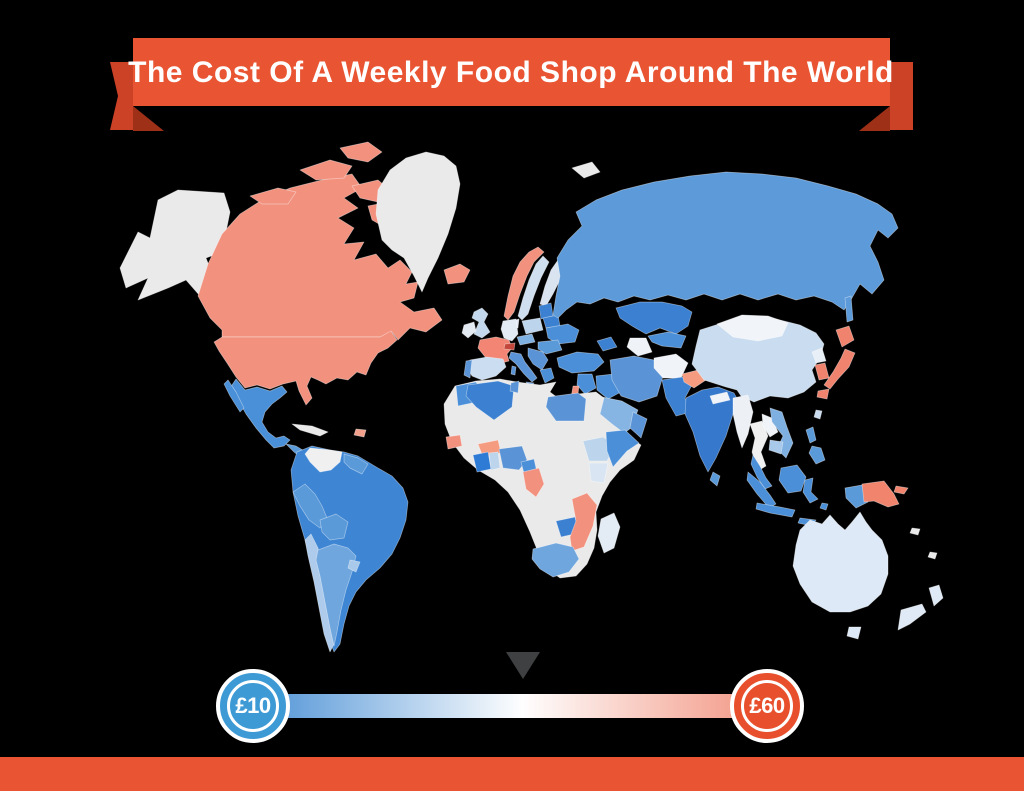 The width and height of the screenshot is (1024, 791). Describe the element at coordinates (523, 665) in the screenshot. I see `scale-pointer-icon` at that location.